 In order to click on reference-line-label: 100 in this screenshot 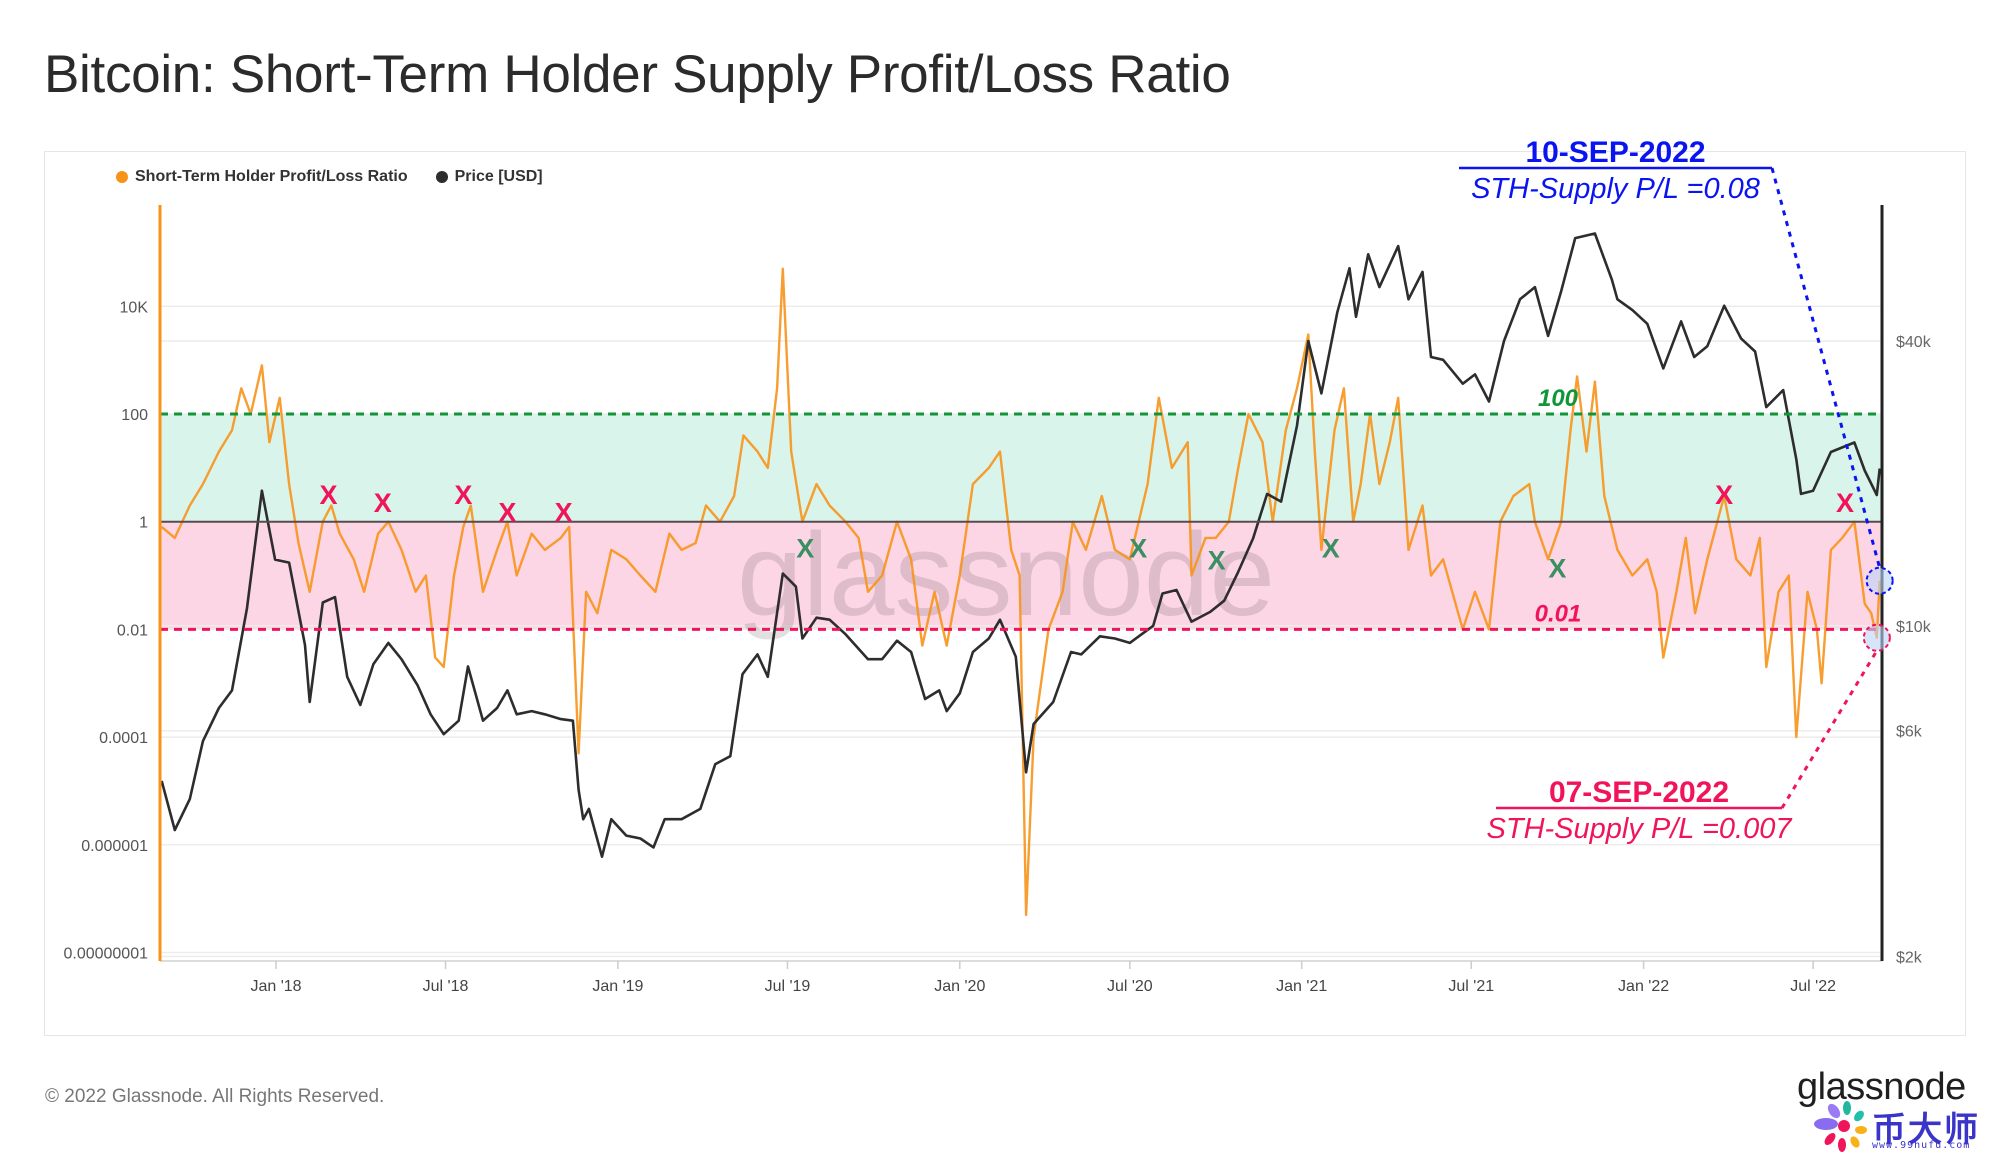, I will do `click(1558, 398)`.